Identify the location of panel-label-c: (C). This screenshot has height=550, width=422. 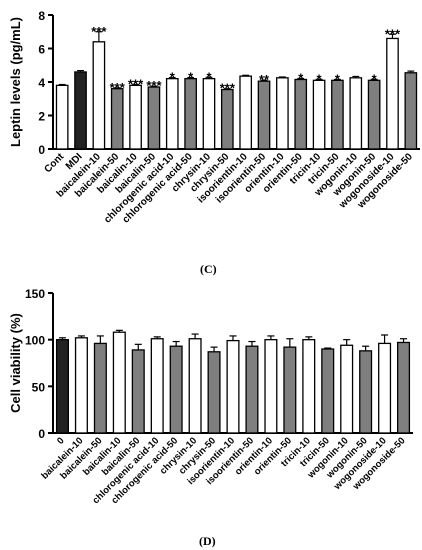
(208, 269).